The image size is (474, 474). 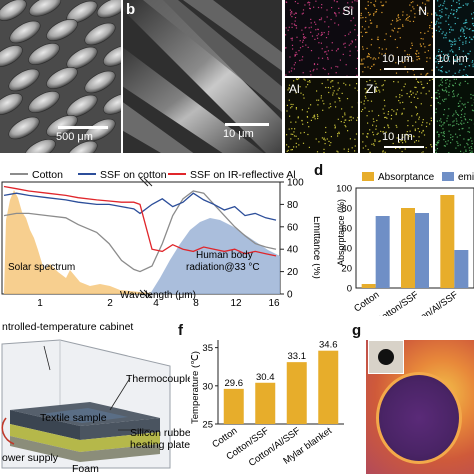 What do you see at coordinates (397, 302) in the screenshot?
I see `x-tick-label: Cotton/SSF` at bounding box center [397, 302].